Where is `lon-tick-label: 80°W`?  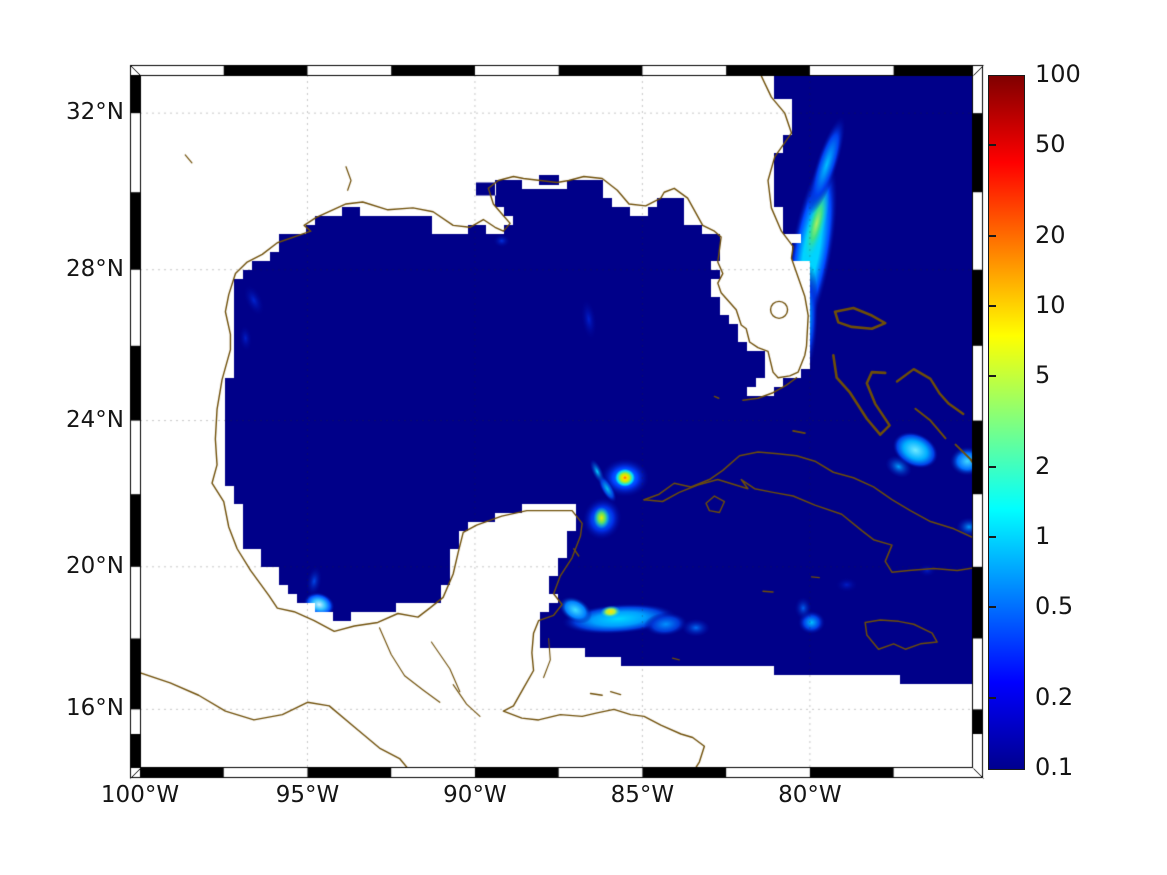
lon-tick-label: 80°W is located at coordinates (810, 795).